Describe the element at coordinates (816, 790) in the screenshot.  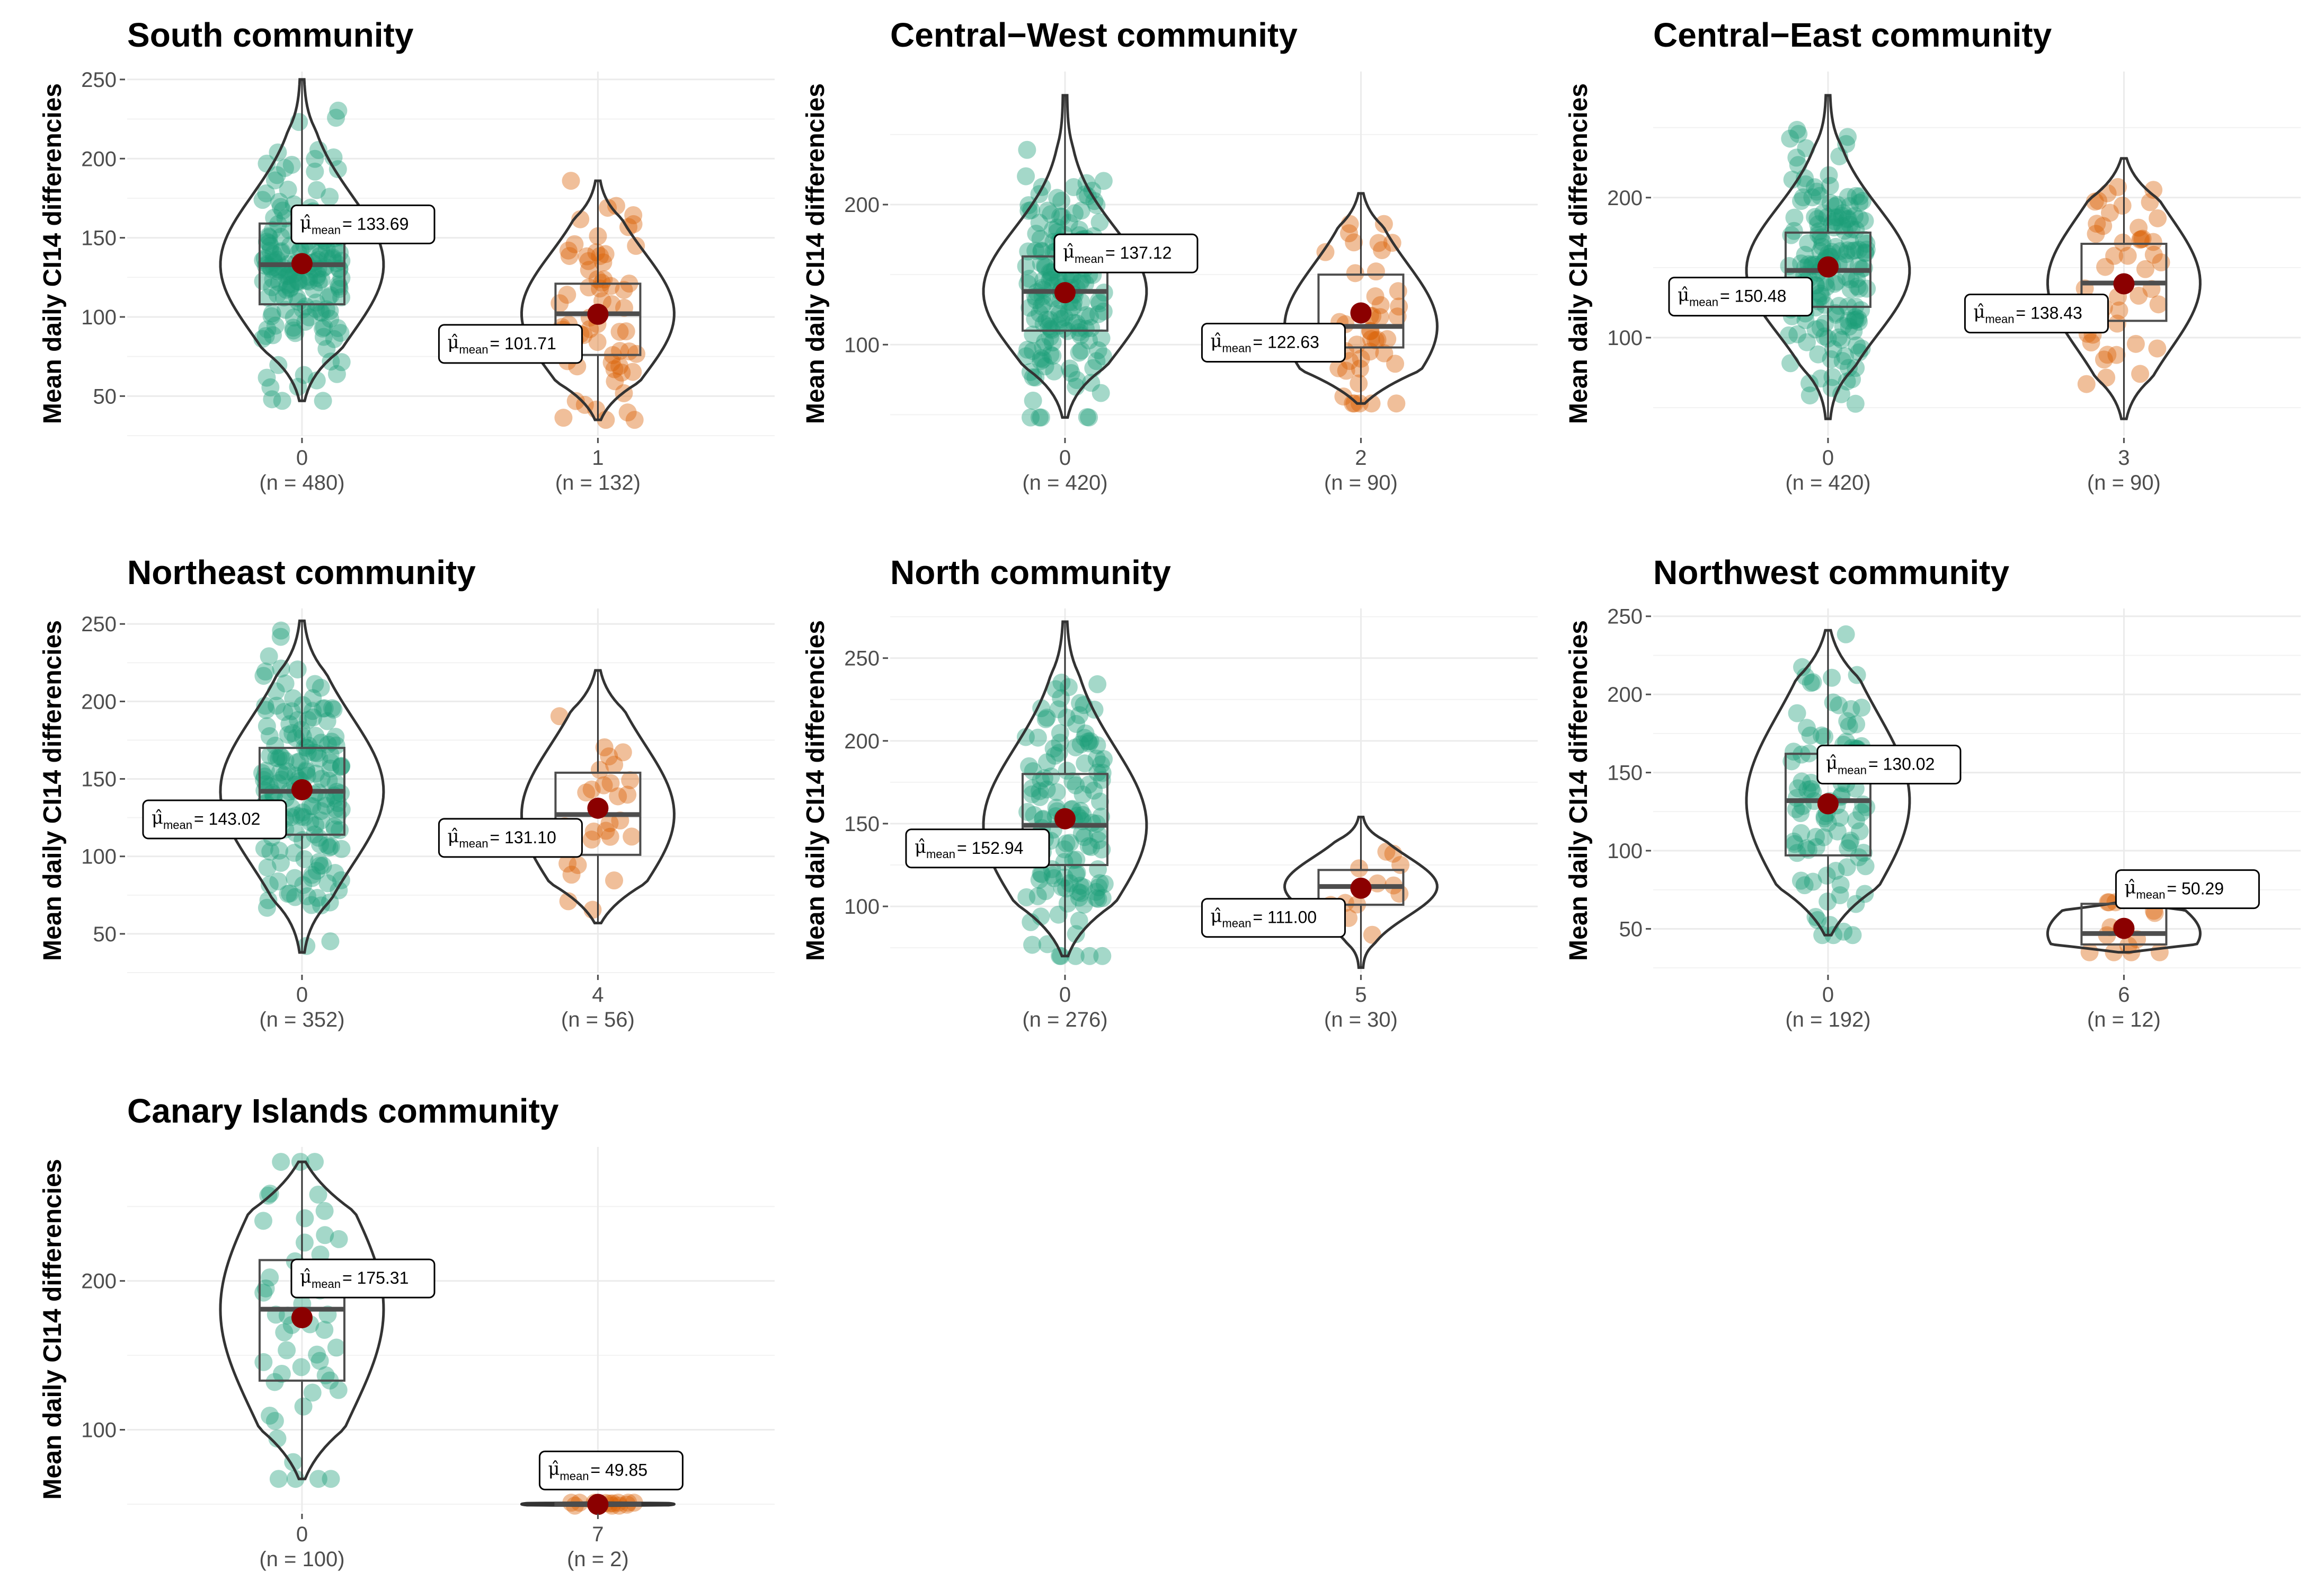
I see `y-axis-label: Mean daily CI14 differencies` at that location.